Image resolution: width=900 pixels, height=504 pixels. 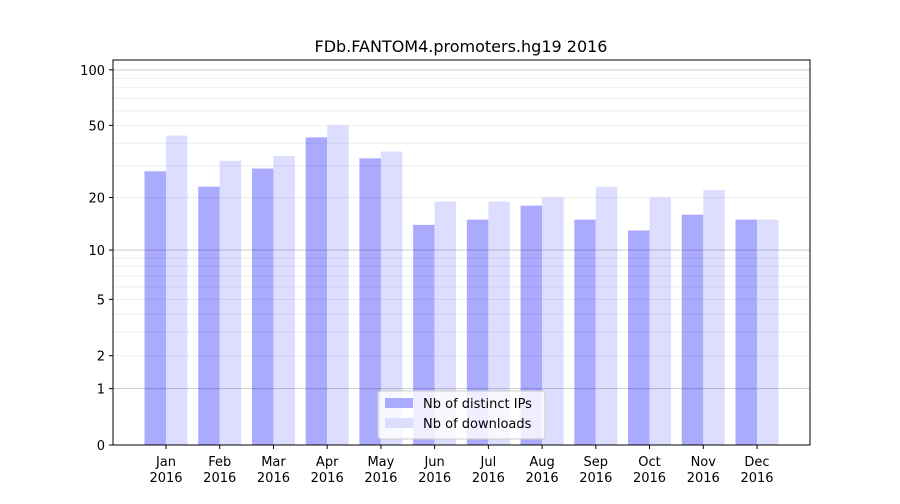 I want to click on bar-ips-may, so click(x=370, y=301).